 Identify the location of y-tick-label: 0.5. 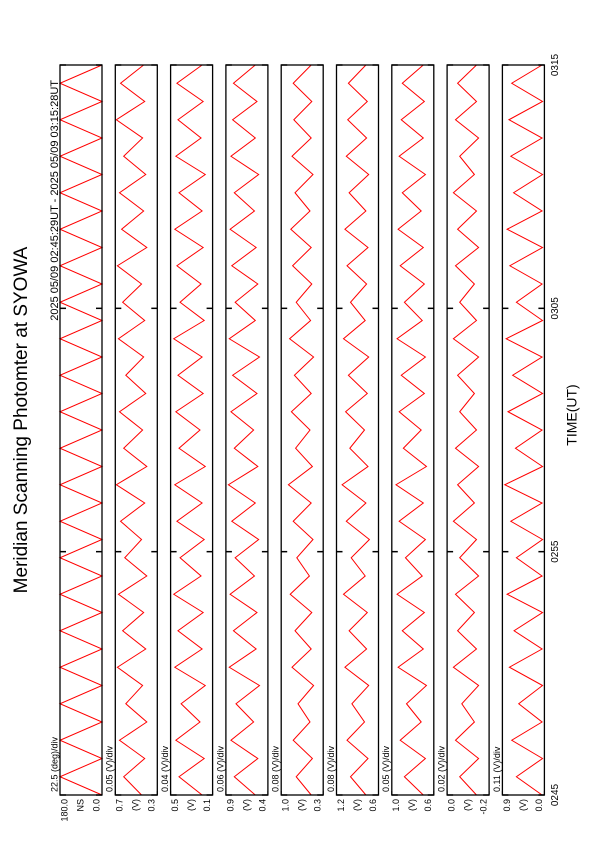
(175, 805).